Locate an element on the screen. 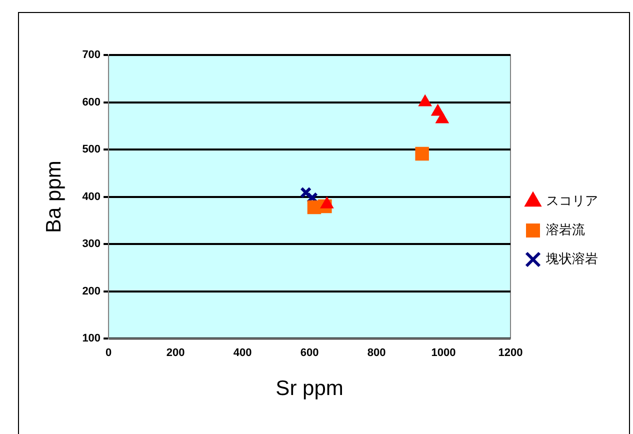 The height and width of the screenshot is (434, 633). y-tick-label: 700 is located at coordinates (91, 55).